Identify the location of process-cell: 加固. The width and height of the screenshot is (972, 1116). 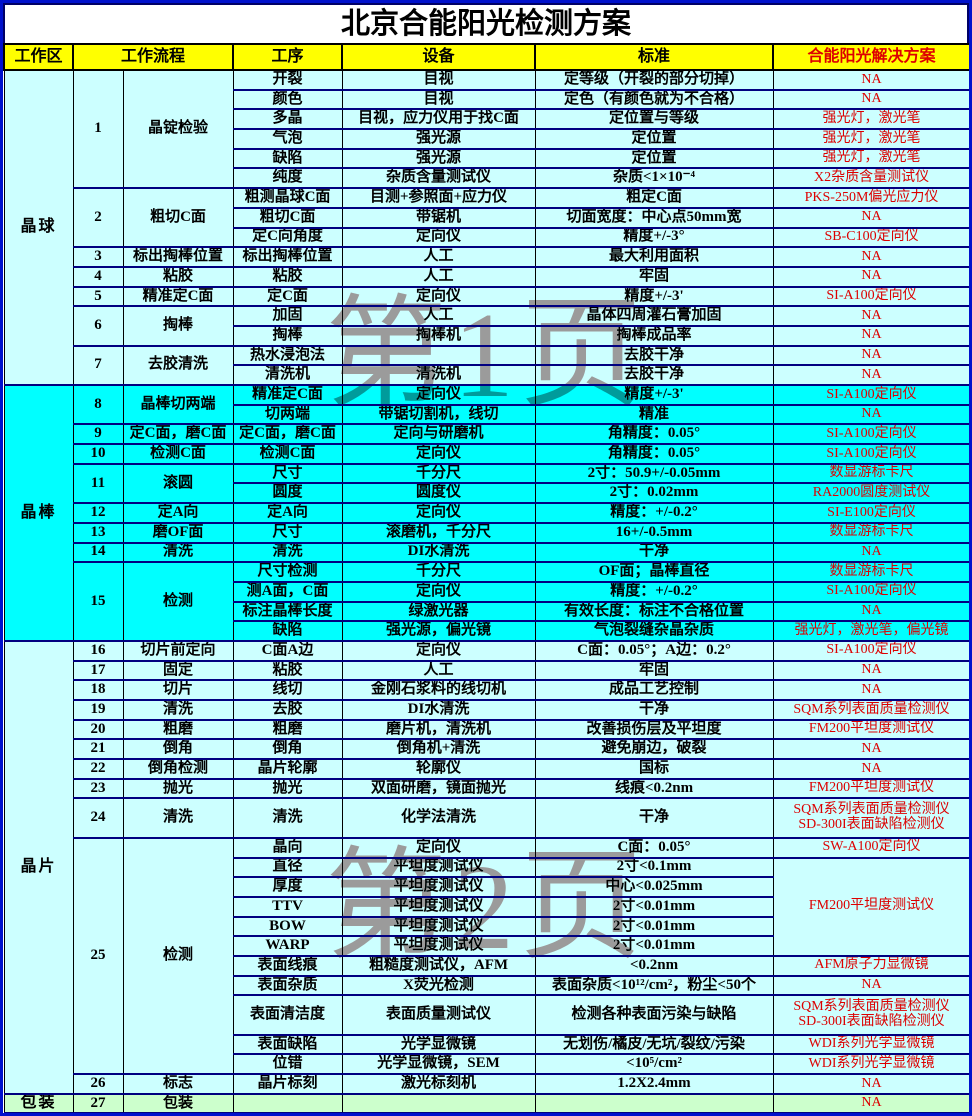
(287, 316).